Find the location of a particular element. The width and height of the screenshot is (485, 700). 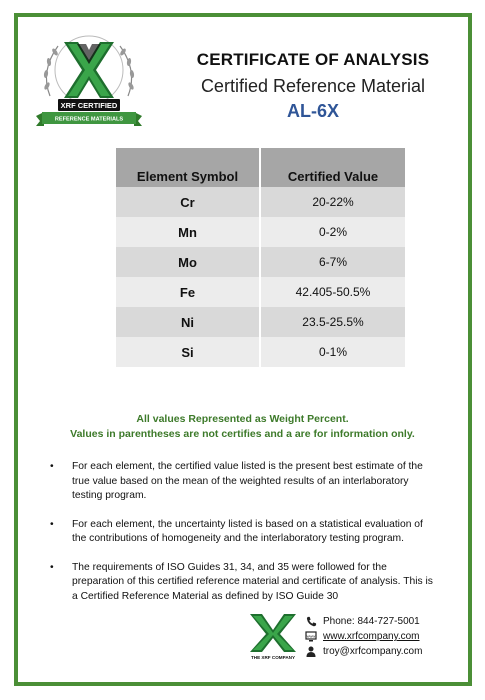

phone-text: Phone: 844-727-5001 is located at coordinates (371, 621).